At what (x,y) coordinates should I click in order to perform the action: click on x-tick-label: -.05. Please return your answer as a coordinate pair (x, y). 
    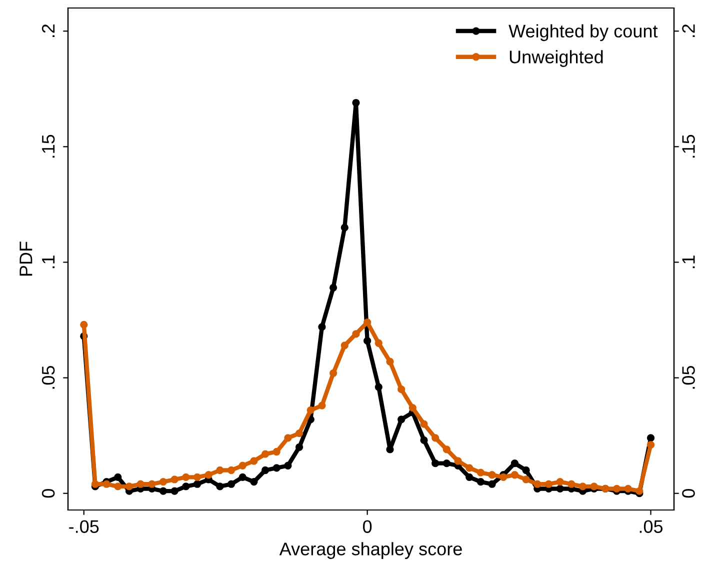
    Looking at the image, I should click on (84, 526).